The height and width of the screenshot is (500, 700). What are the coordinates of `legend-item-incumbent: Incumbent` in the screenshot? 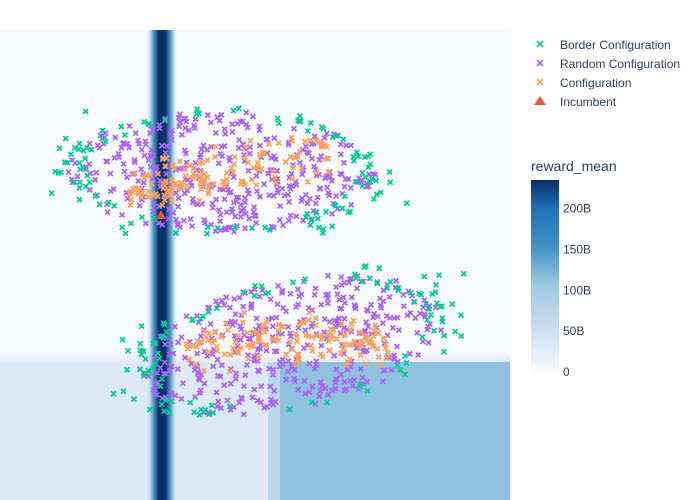 It's located at (575, 102).